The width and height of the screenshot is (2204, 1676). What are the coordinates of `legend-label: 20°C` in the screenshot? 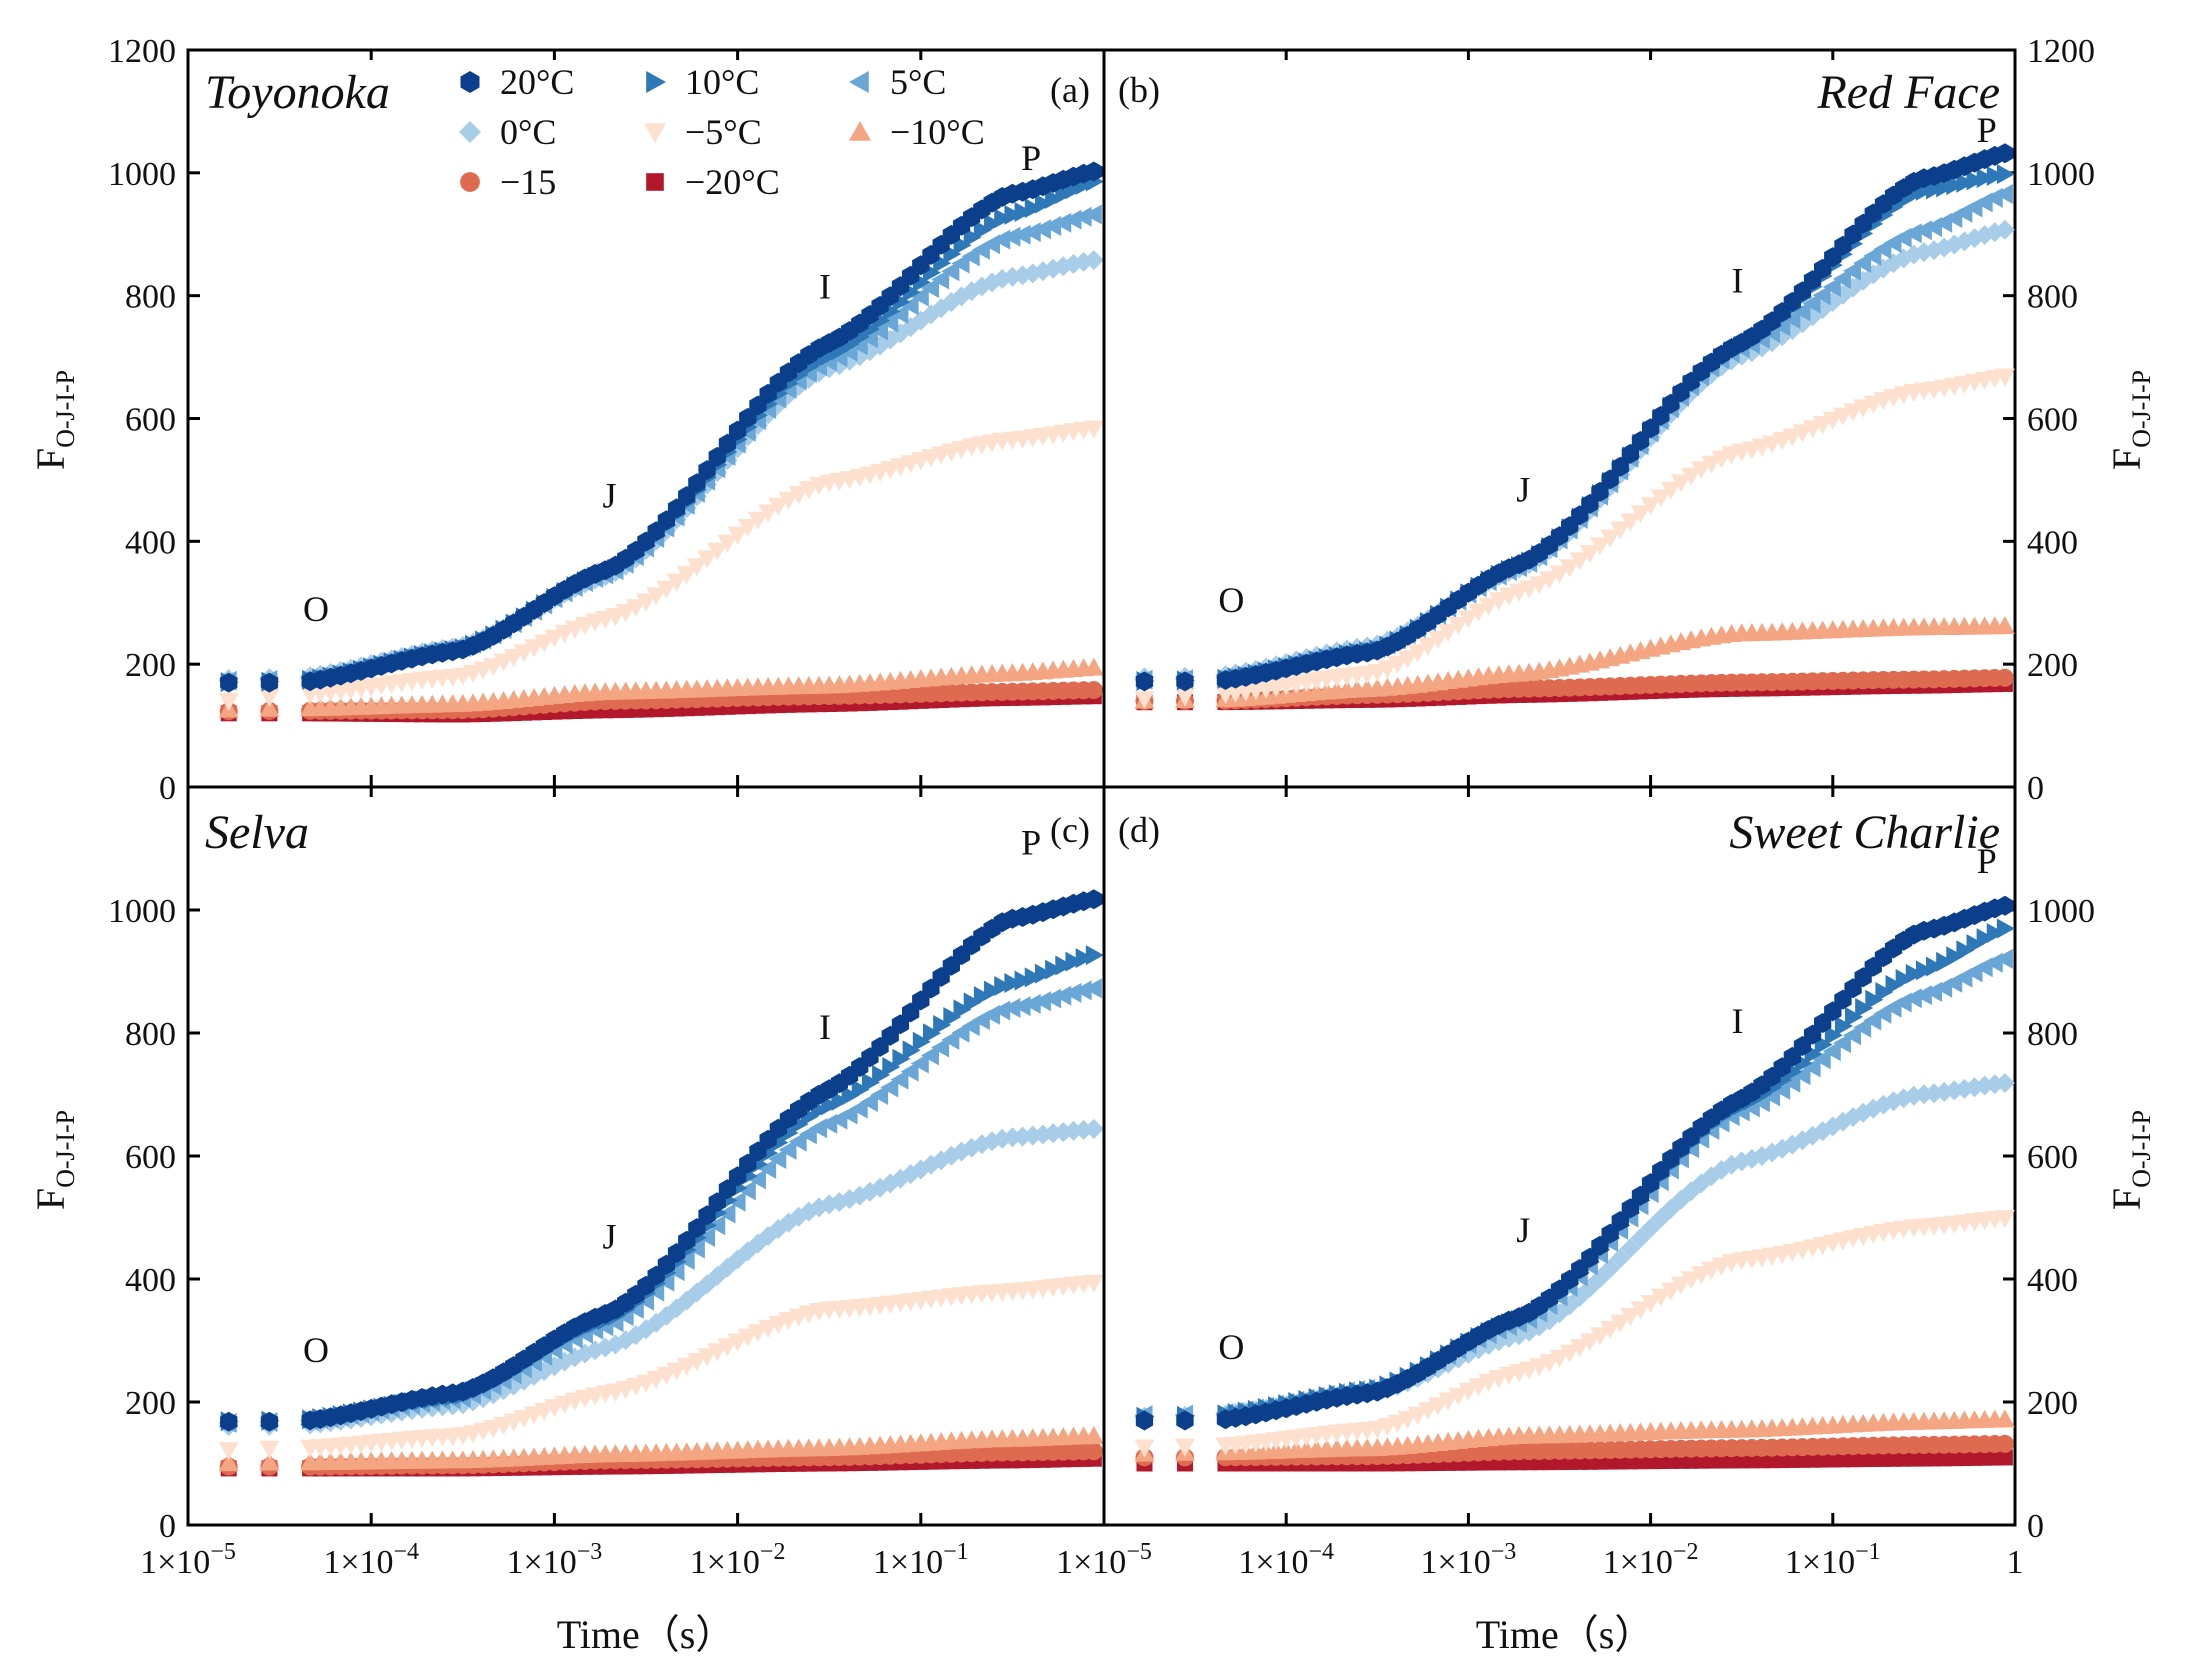 It's located at (537, 82).